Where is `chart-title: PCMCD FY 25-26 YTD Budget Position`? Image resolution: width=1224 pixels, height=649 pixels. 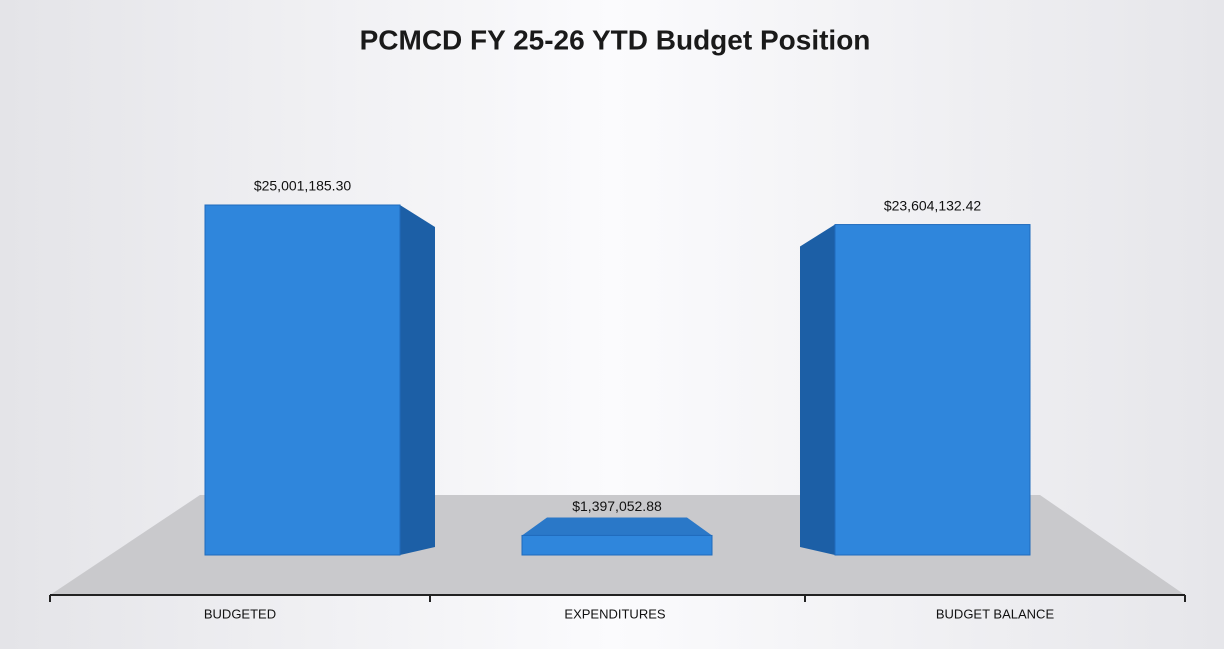
chart-title: PCMCD FY 25-26 YTD Budget Position is located at coordinates (615, 39).